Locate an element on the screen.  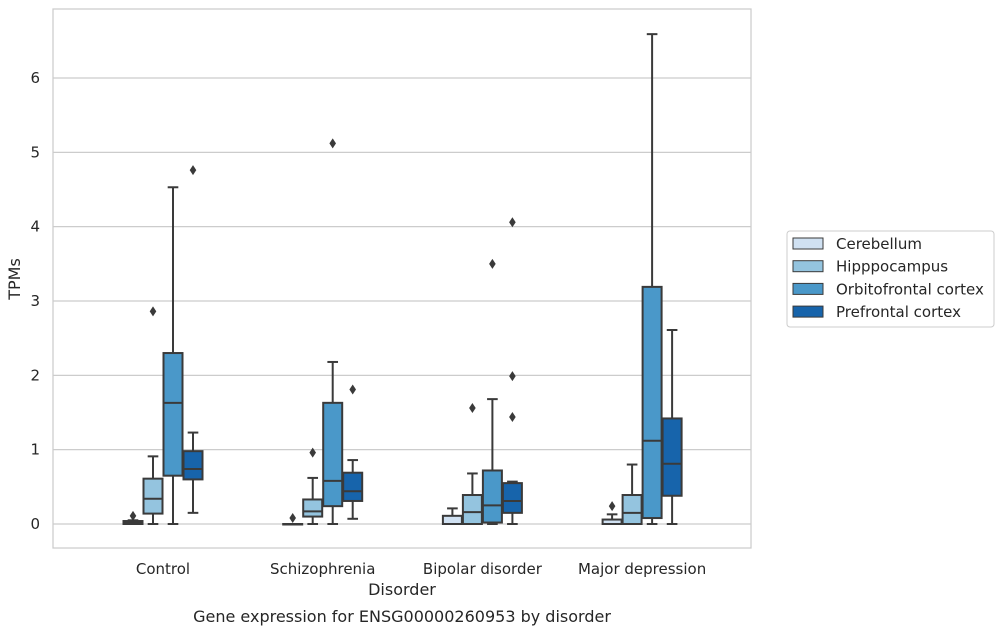
y-tick-label: 0 is located at coordinates (35, 524).